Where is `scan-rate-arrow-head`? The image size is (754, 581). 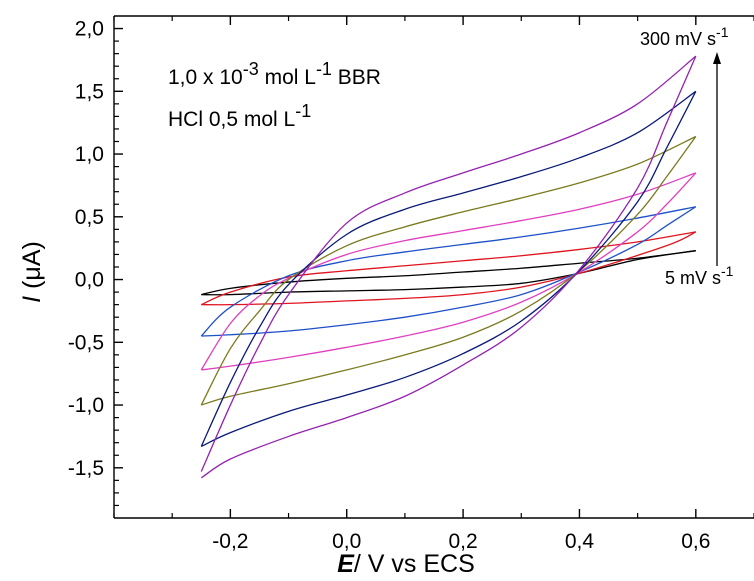 scan-rate-arrow-head is located at coordinates (717, 58).